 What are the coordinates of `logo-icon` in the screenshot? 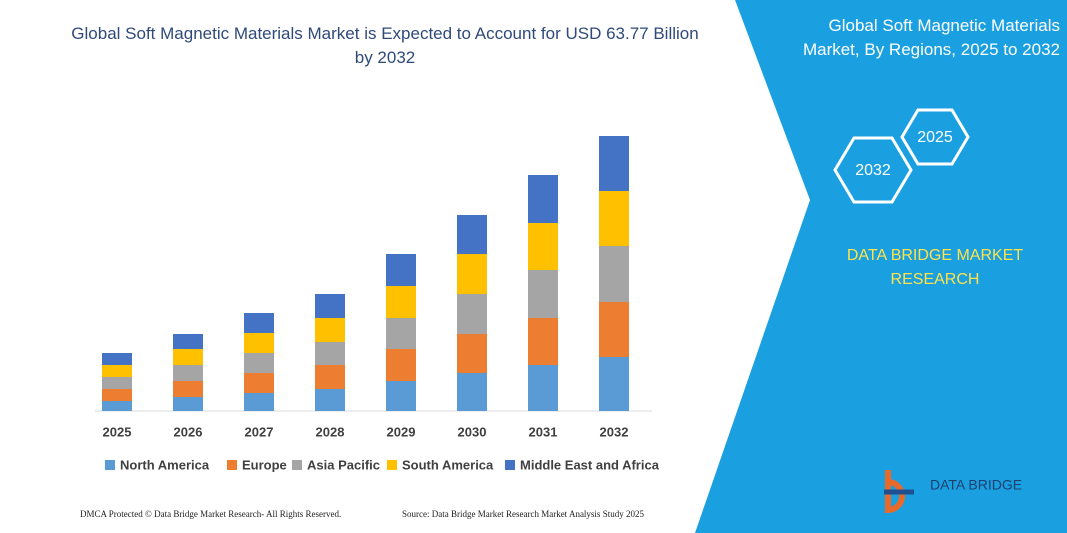 It's located at (895, 492).